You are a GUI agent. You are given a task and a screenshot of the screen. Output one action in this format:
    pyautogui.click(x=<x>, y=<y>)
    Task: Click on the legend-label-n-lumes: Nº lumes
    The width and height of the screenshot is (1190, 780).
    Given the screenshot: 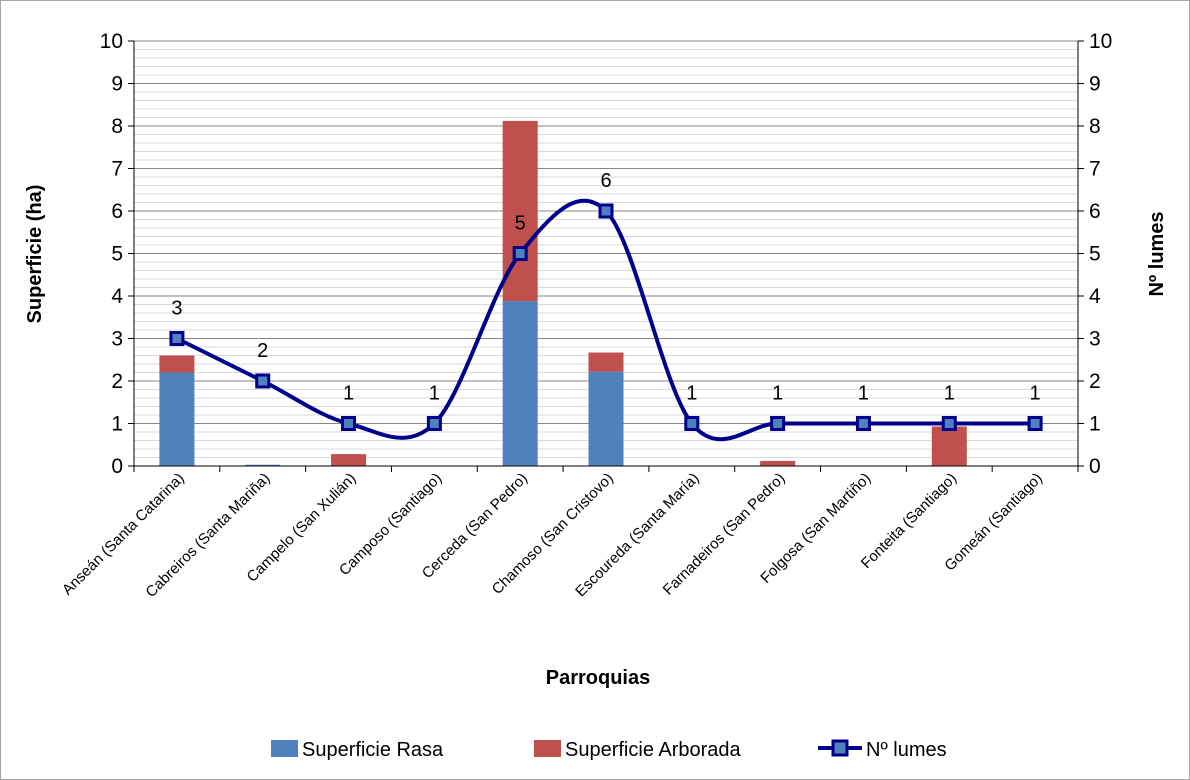 What is the action you would take?
    pyautogui.click(x=906, y=750)
    